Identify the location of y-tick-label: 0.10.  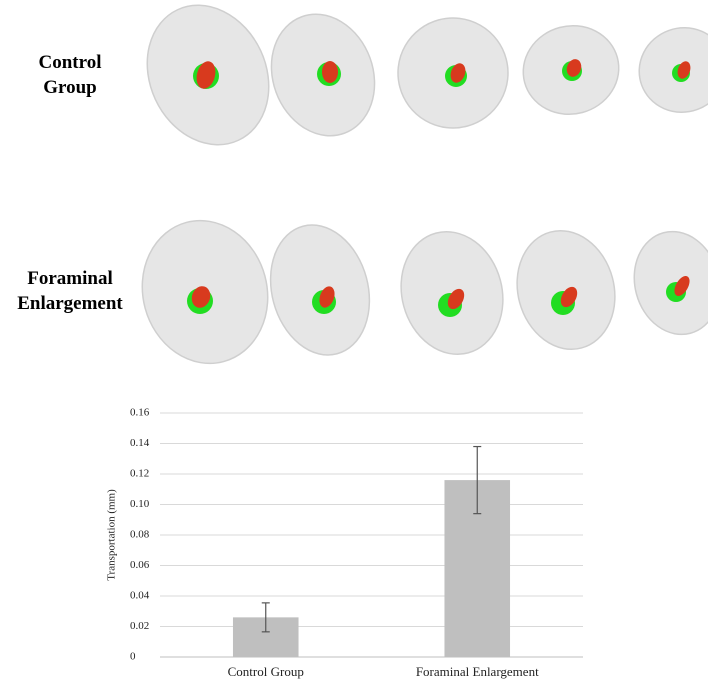
(140, 504).